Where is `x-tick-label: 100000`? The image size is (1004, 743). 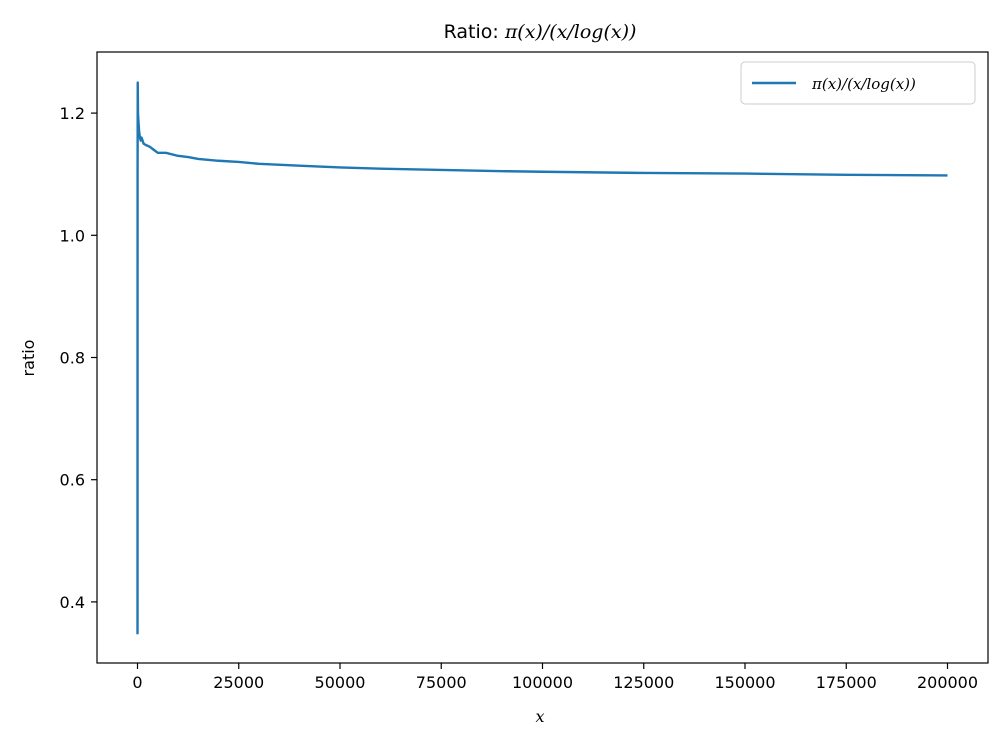
x-tick-label: 100000 is located at coordinates (542, 682).